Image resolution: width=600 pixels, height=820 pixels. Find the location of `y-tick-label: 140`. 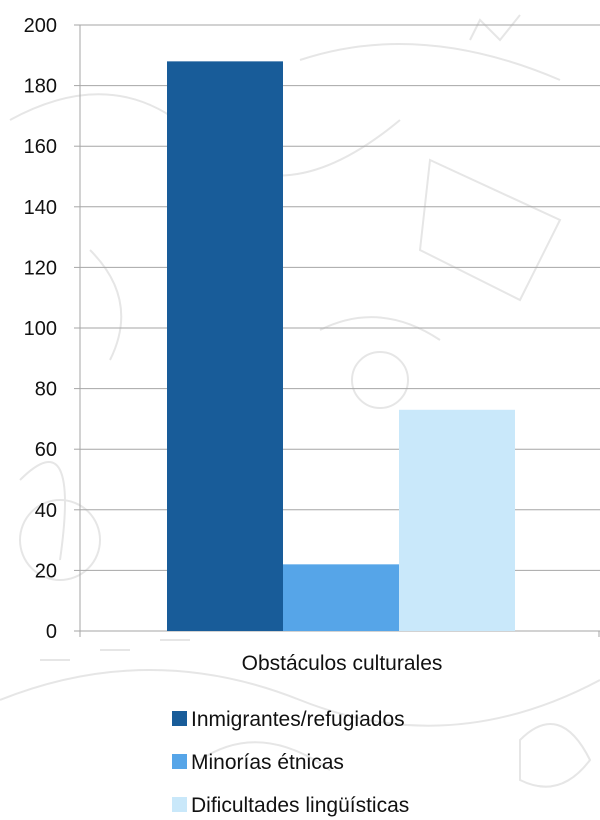

y-tick-label: 140 is located at coordinates (40, 208).